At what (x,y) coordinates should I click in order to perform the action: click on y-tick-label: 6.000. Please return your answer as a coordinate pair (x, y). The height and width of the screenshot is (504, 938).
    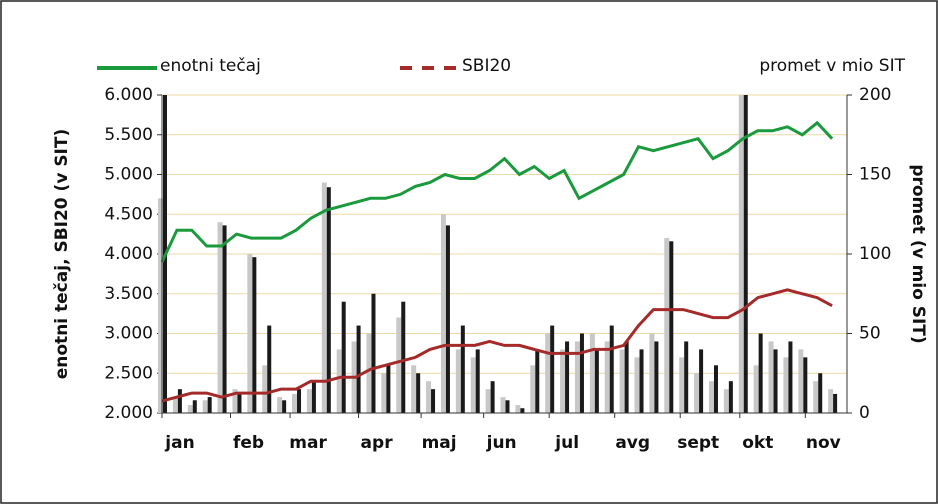
    Looking at the image, I should click on (128, 95).